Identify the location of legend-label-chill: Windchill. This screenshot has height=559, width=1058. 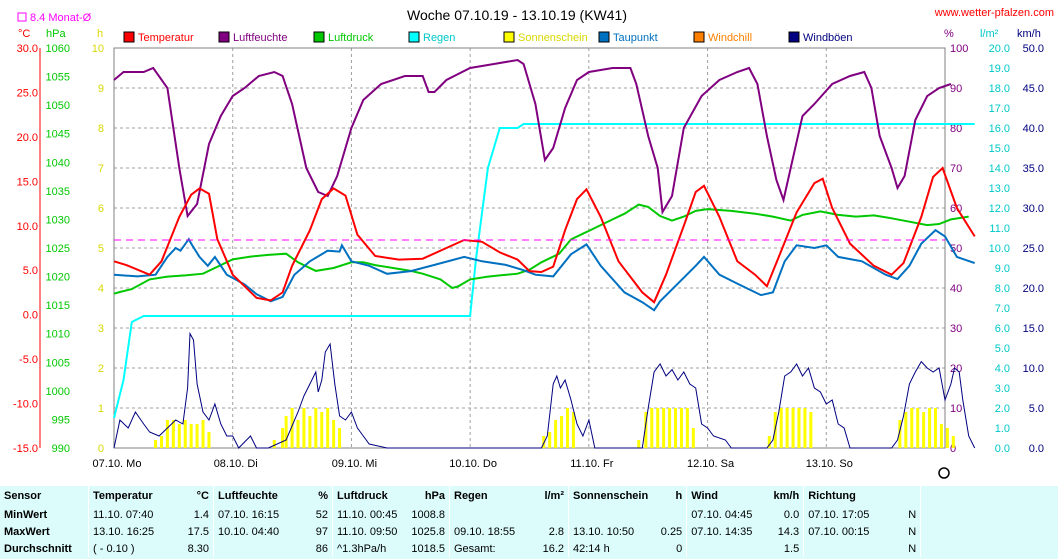
(730, 38).